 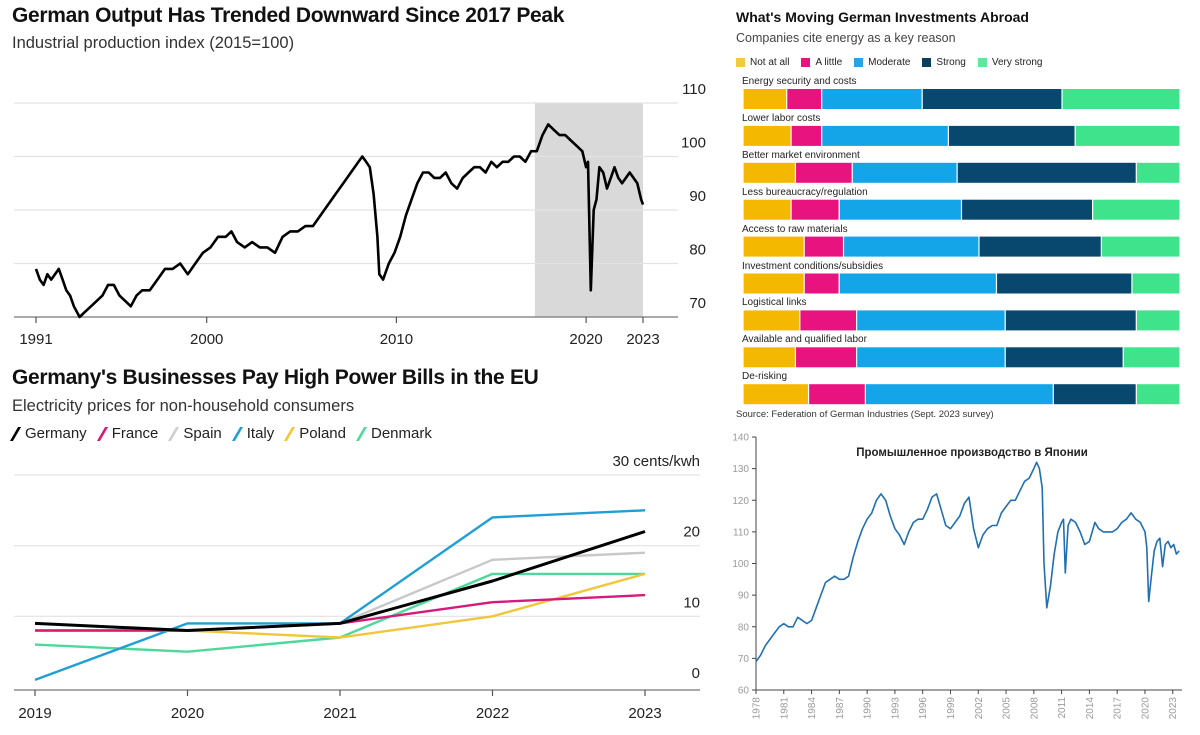 I want to click on japan-production-line, so click(x=967, y=561).